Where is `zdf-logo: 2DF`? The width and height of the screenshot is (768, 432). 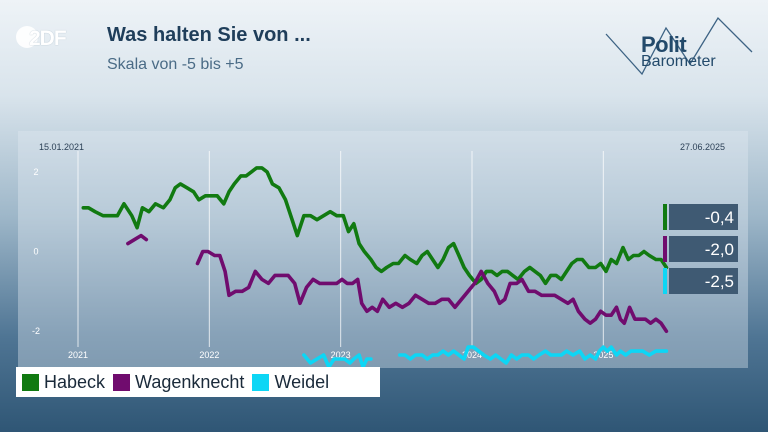 zdf-logo: 2DF is located at coordinates (48, 39).